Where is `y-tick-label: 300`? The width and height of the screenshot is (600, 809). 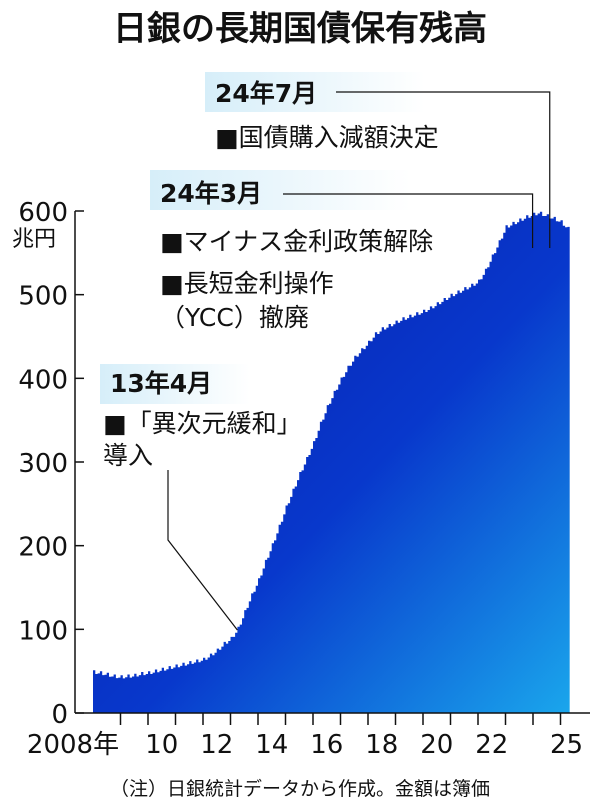
y-tick-label: 300 is located at coordinates (43, 464).